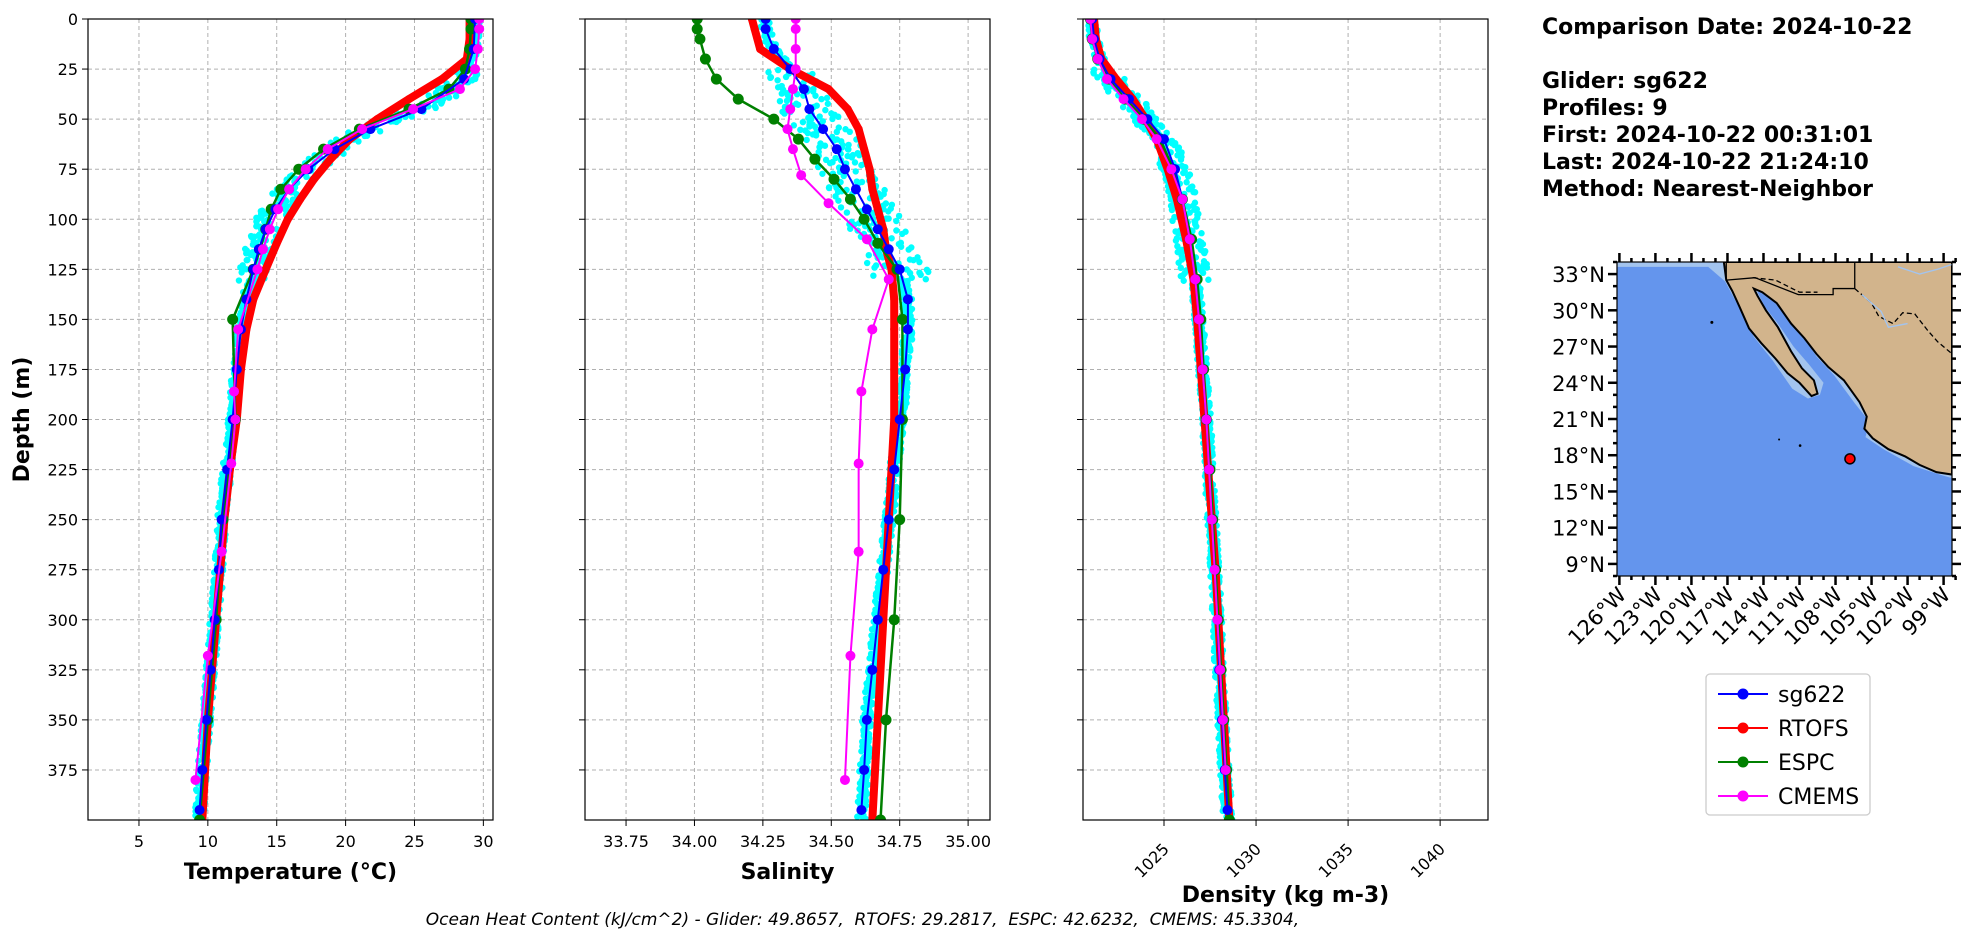  Describe the element at coordinates (1813, 729) in the screenshot. I see `legend-label-rtofs: RTOFS` at that location.